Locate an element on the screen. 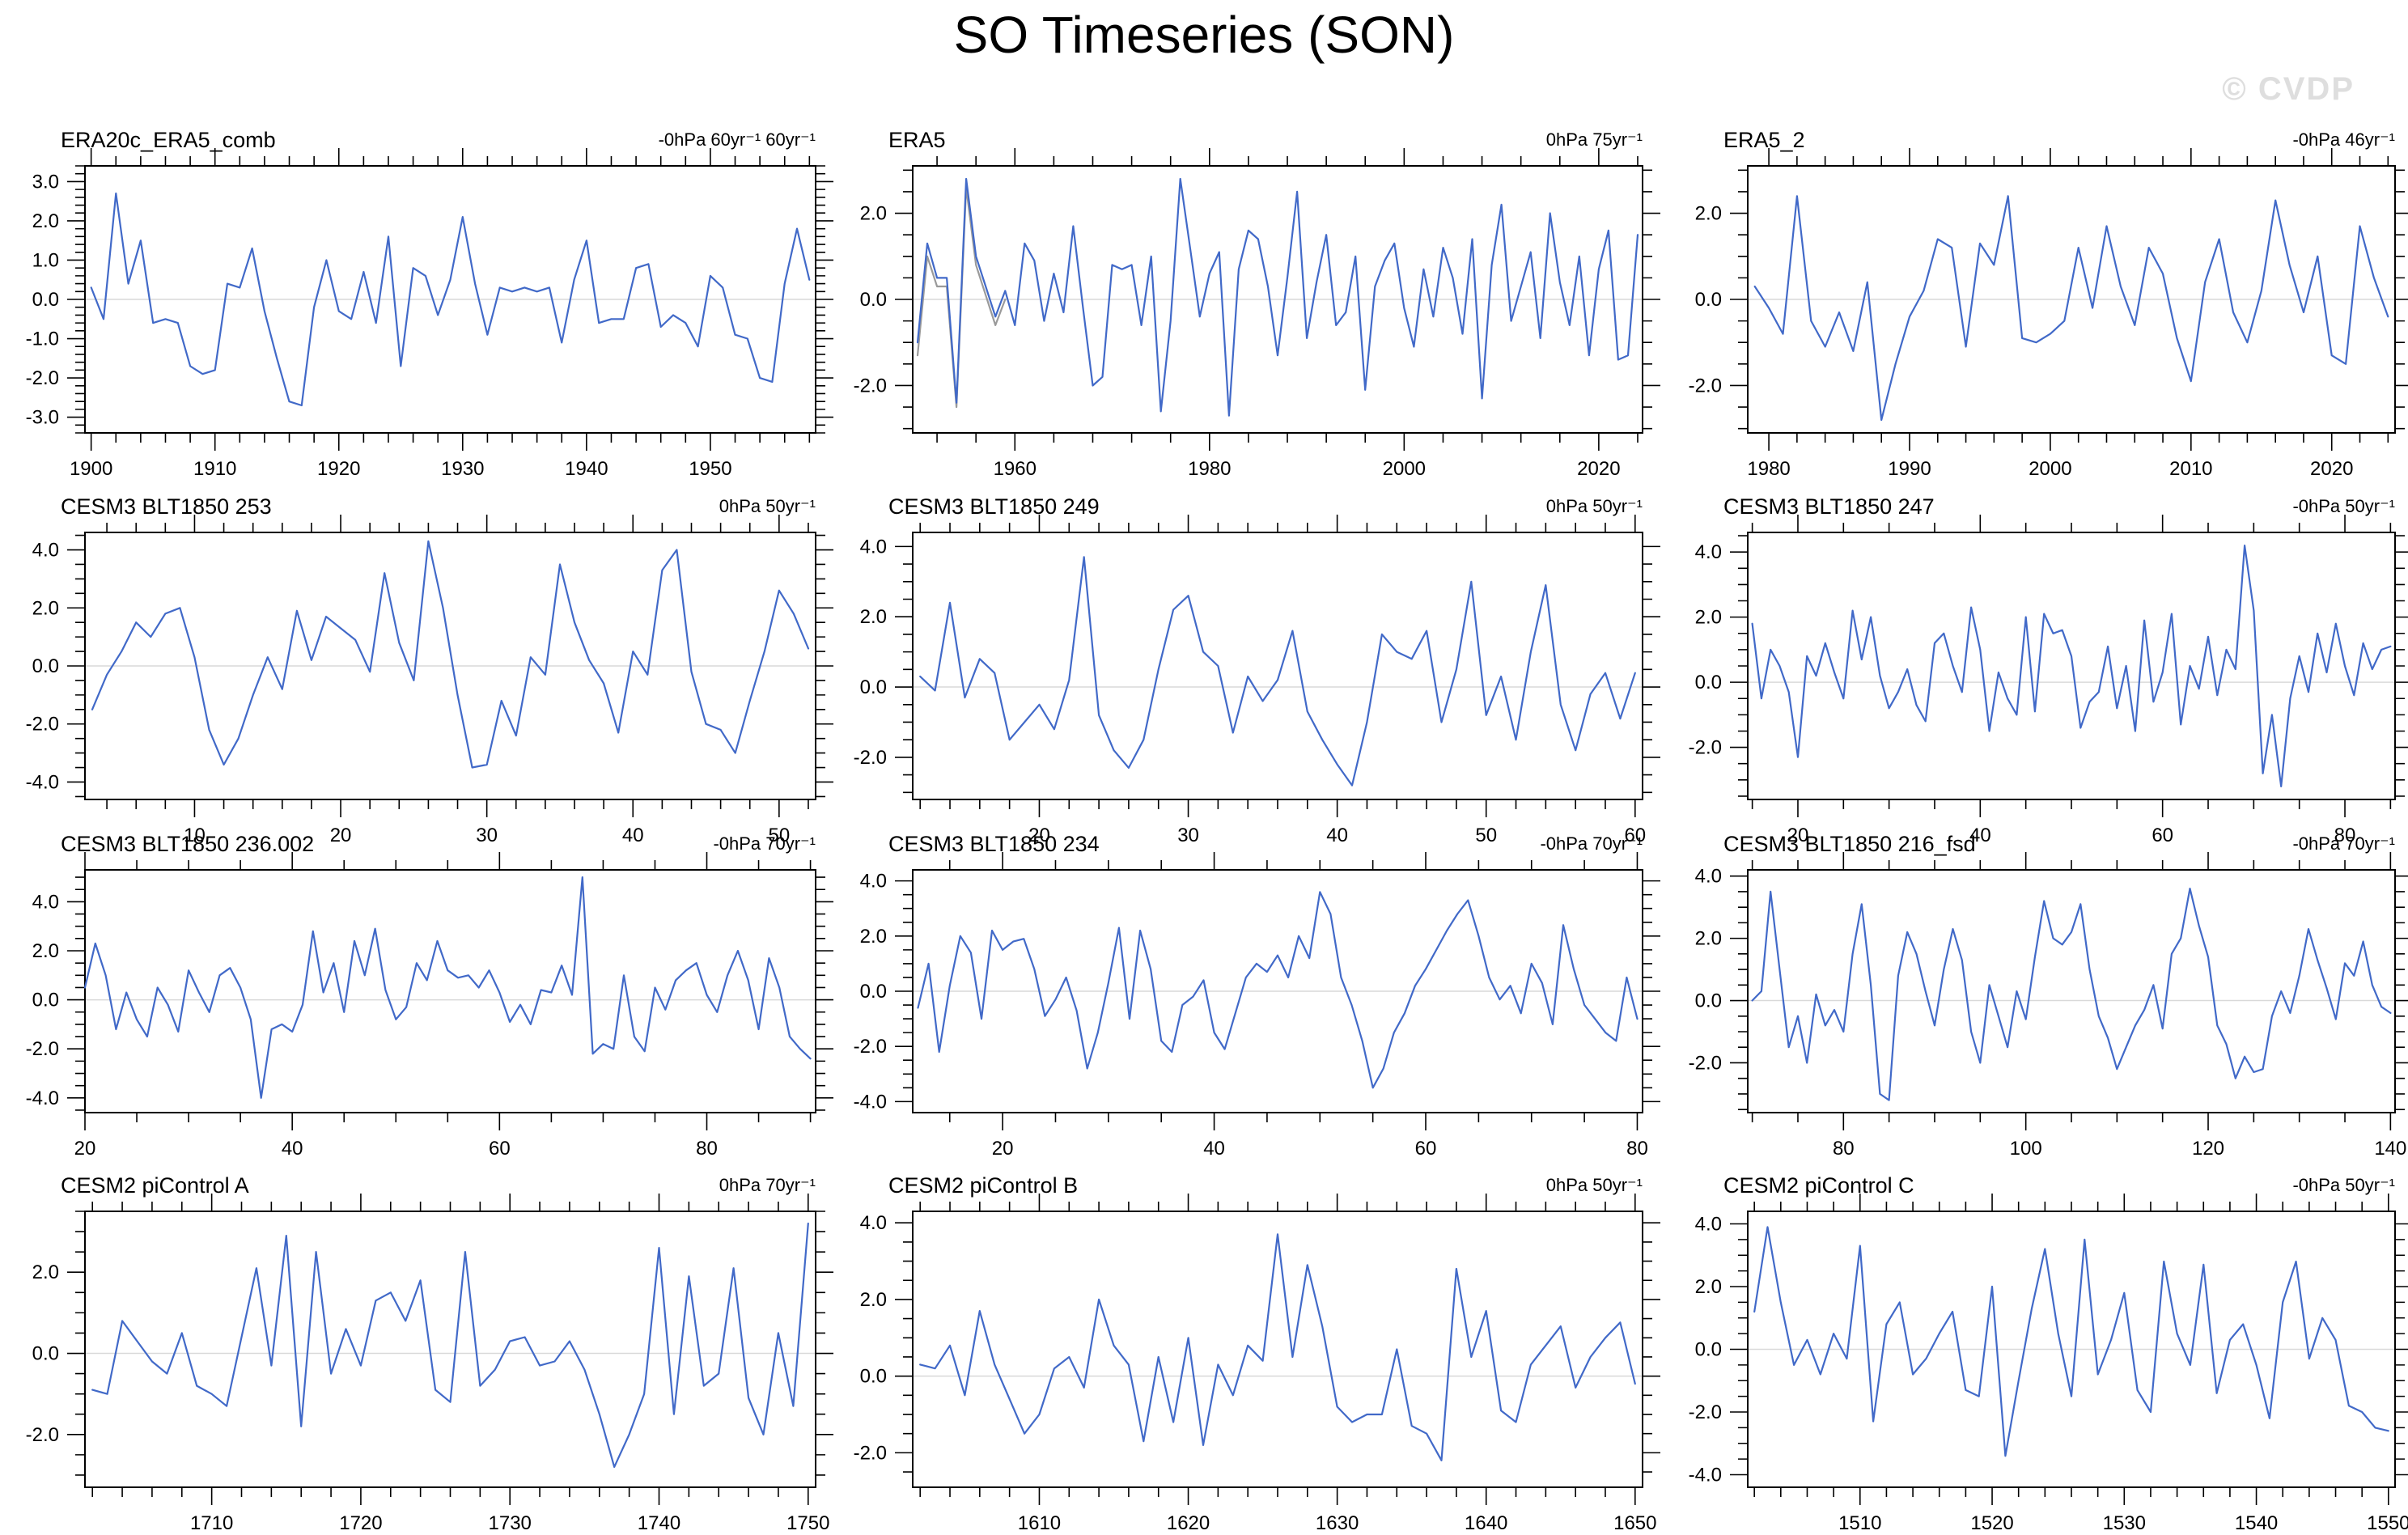 This screenshot has height=1535, width=2408. x-tick-label: 1990 is located at coordinates (1909, 469).